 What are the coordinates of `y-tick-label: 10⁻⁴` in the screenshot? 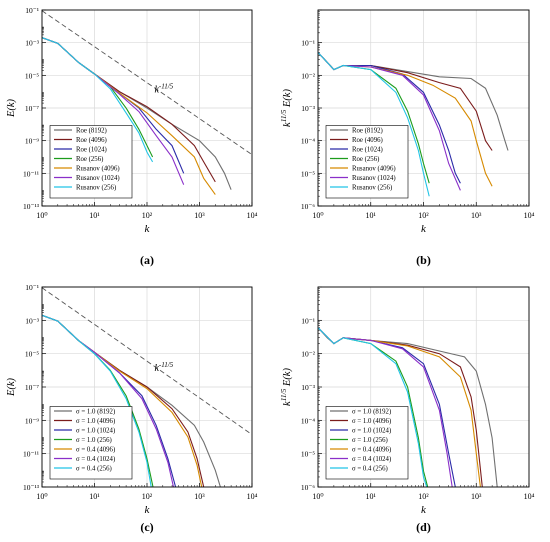 It's located at (308, 141).